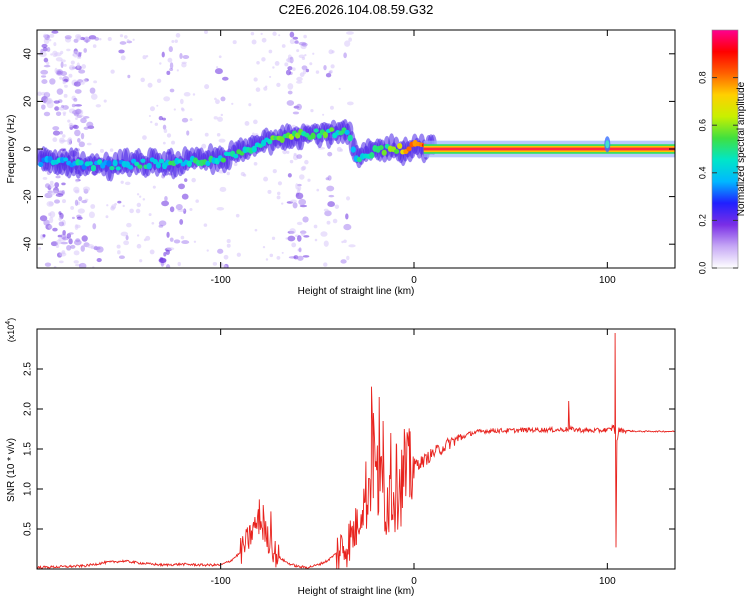 This screenshot has height=600, width=750. I want to click on figure-title: C2E6.2026.104.08.59.G32, so click(356, 9).